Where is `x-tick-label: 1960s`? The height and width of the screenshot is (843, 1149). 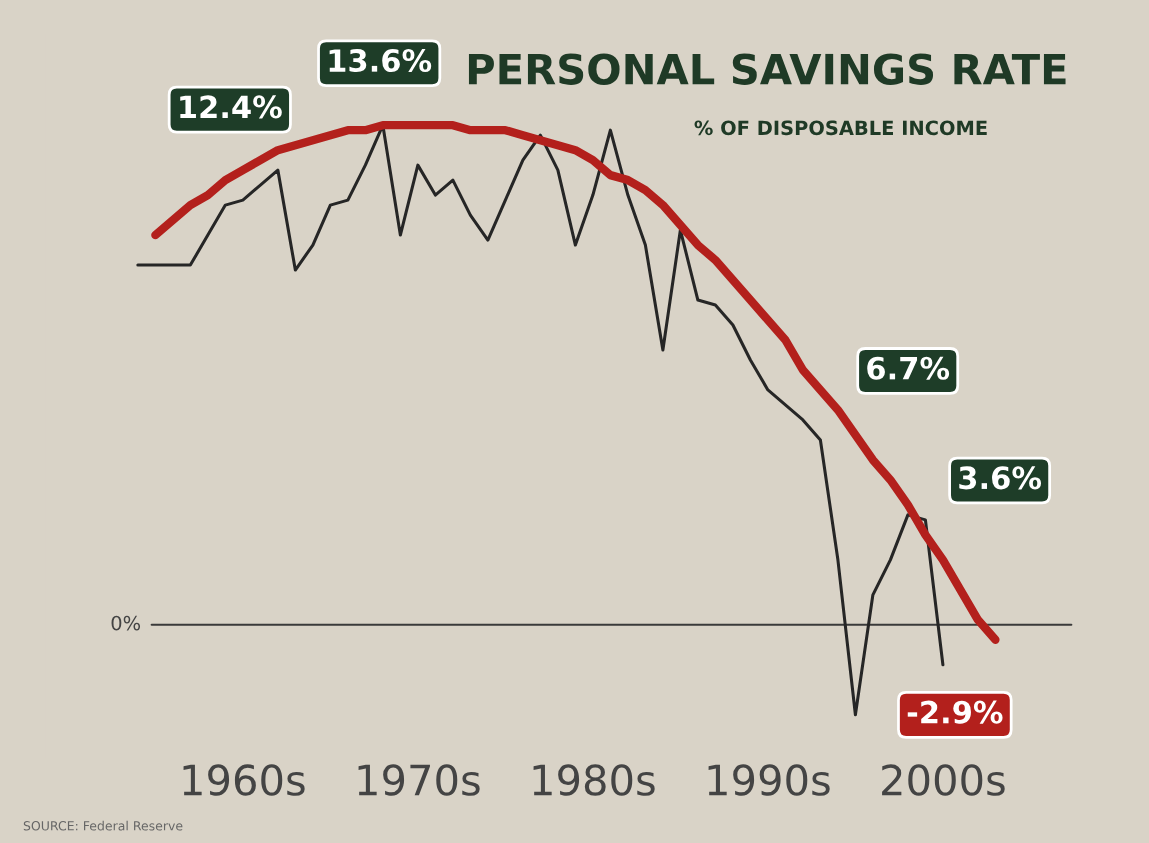
x-tick-label: 1960s is located at coordinates (244, 780).